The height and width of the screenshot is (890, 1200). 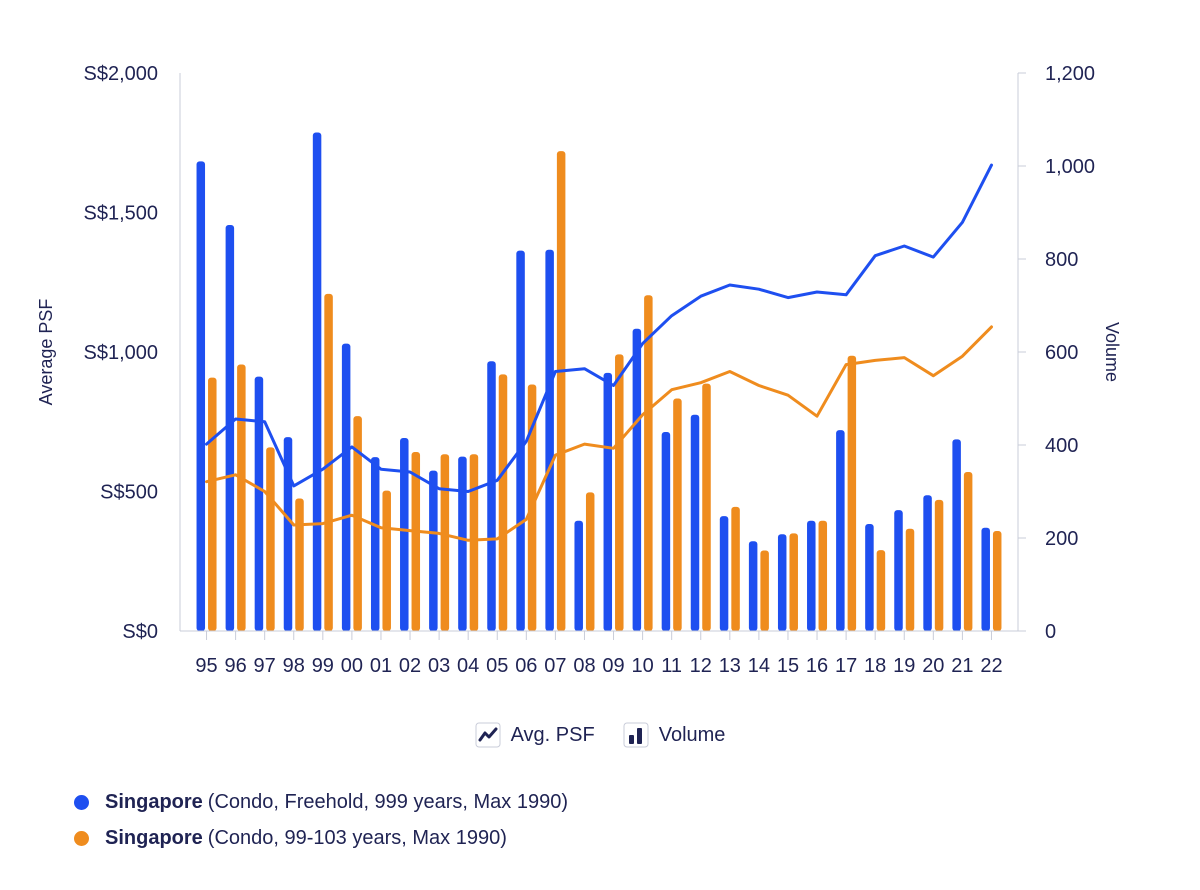 What do you see at coordinates (154, 801) in the screenshot?
I see `series-name: Singapore` at bounding box center [154, 801].